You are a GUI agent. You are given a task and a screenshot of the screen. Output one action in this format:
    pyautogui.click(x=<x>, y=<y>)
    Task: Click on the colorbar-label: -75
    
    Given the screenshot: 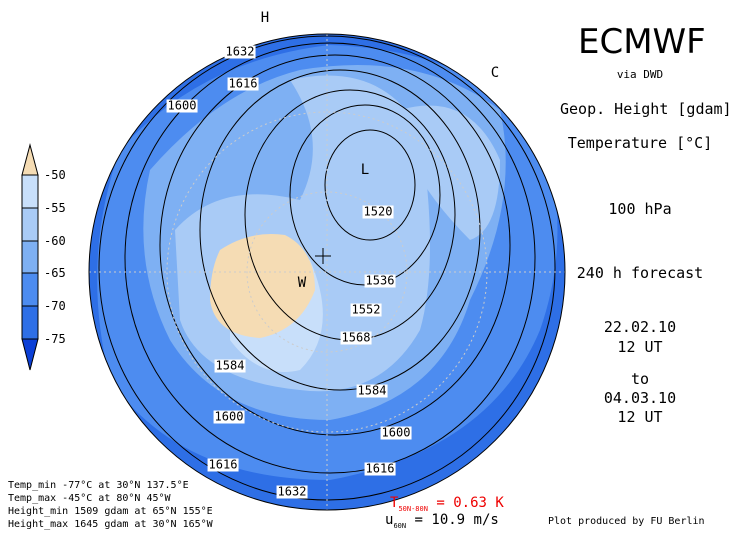 What is the action you would take?
    pyautogui.click(x=55, y=339)
    